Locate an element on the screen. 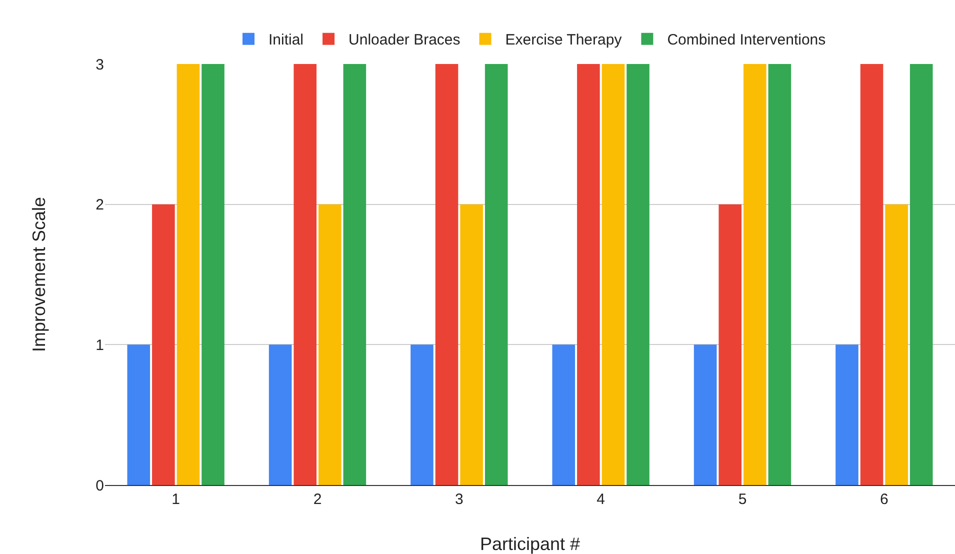 The image size is (955, 554). x-tick-label: 6 is located at coordinates (884, 499).